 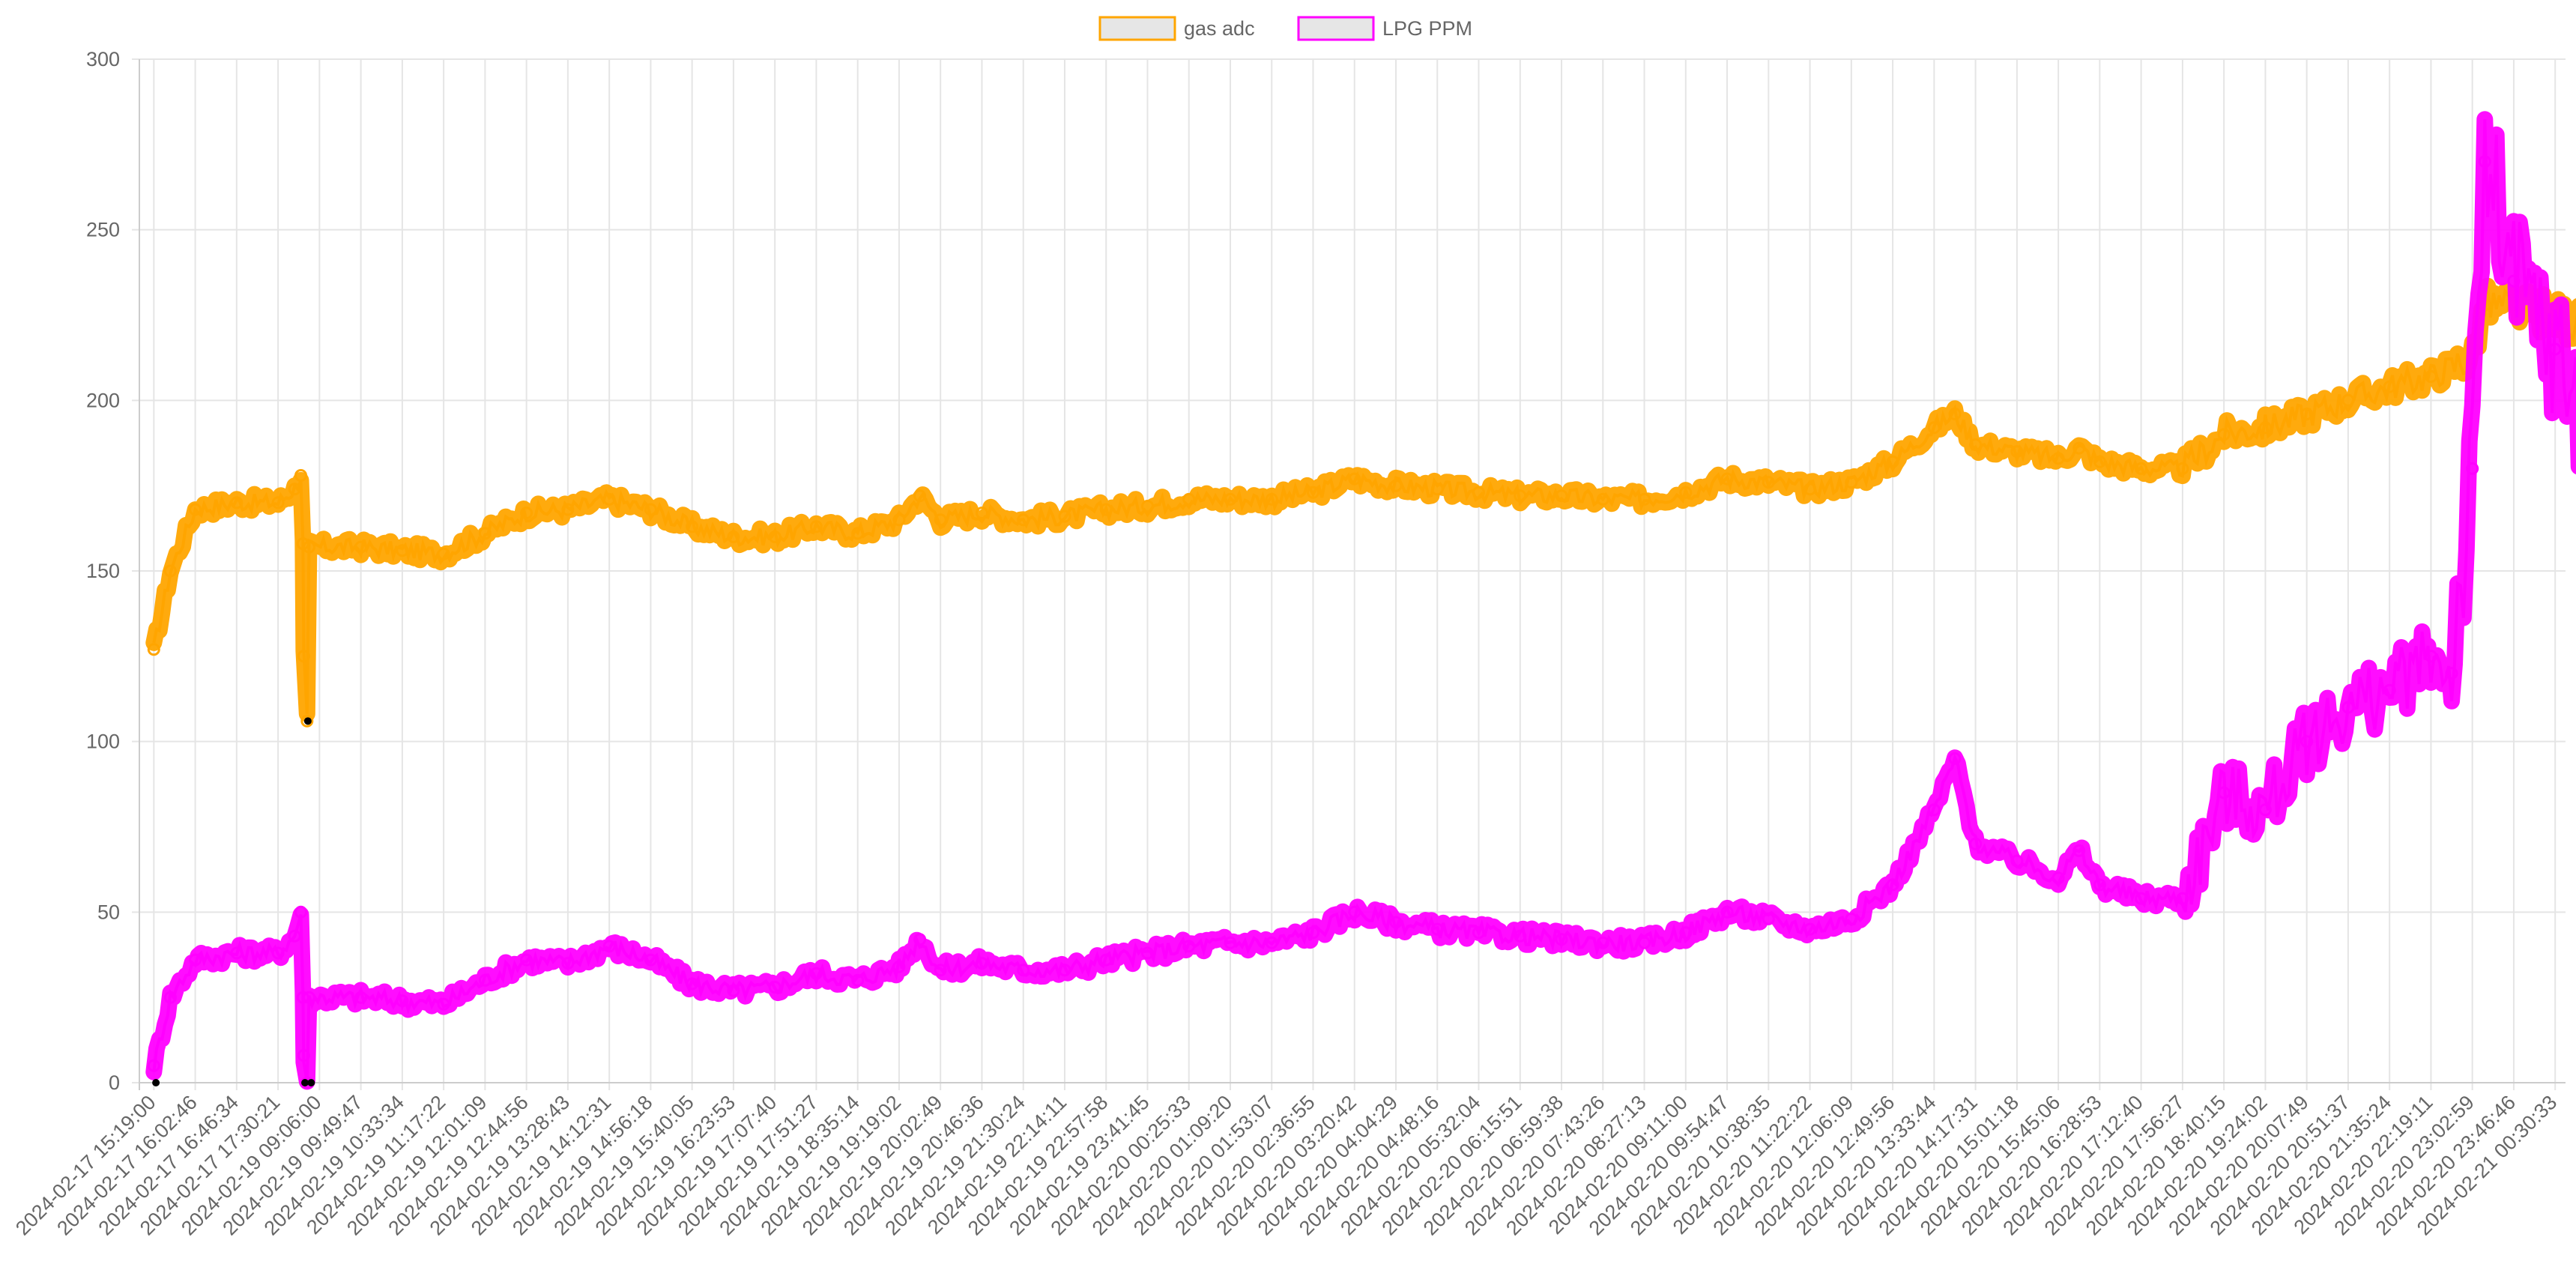 I want to click on legend-item: gas adc, so click(x=1176, y=28).